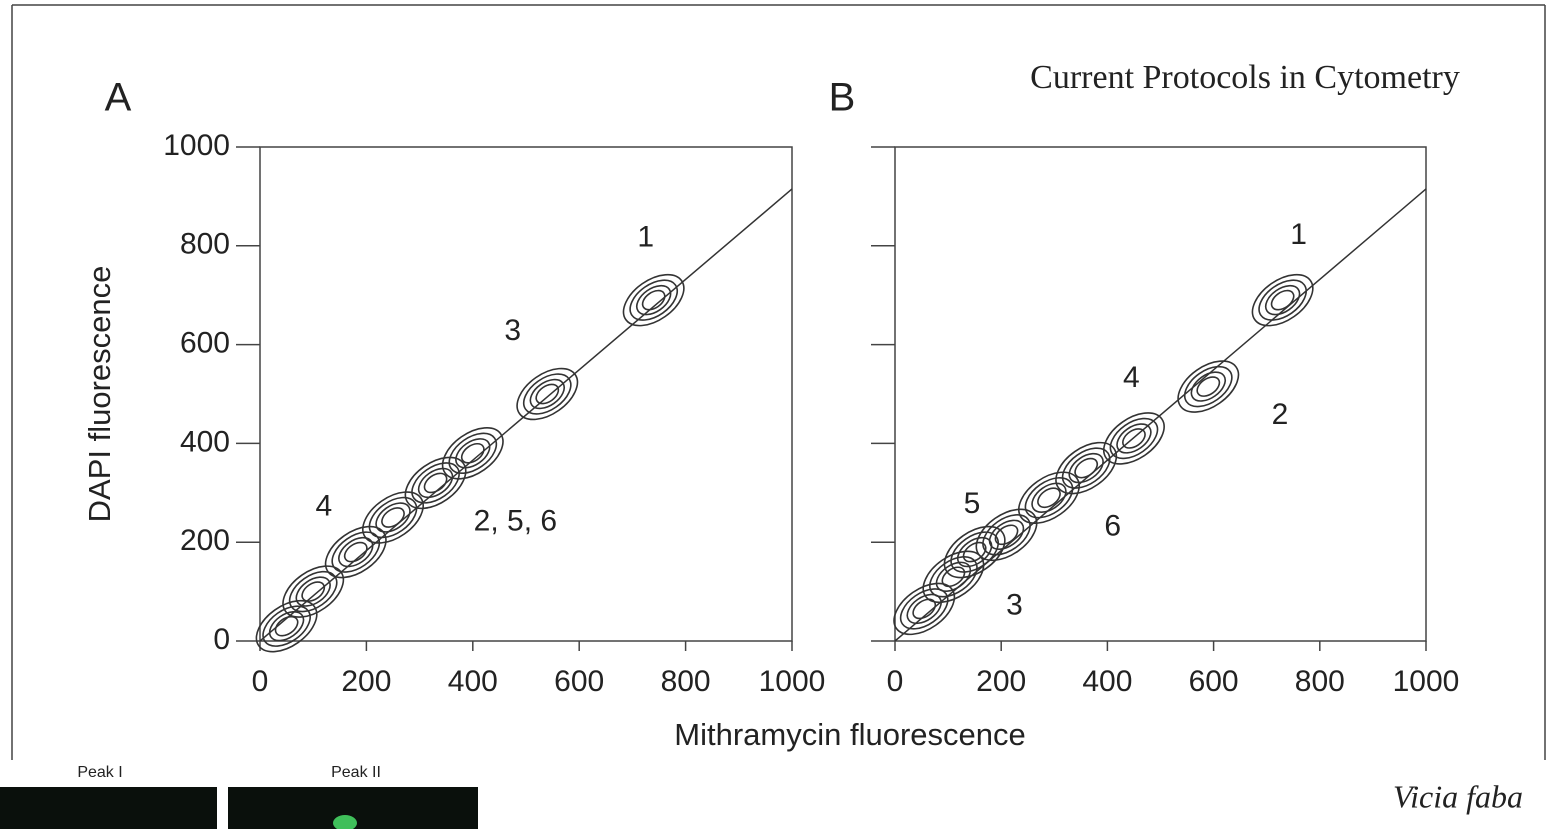 The width and height of the screenshot is (1560, 829). Describe the element at coordinates (205, 540) in the screenshot. I see `y-tick-label: 200` at that location.